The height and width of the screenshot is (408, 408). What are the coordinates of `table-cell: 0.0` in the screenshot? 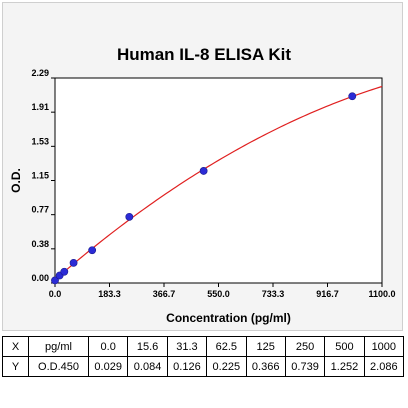 It's located at (108, 346).